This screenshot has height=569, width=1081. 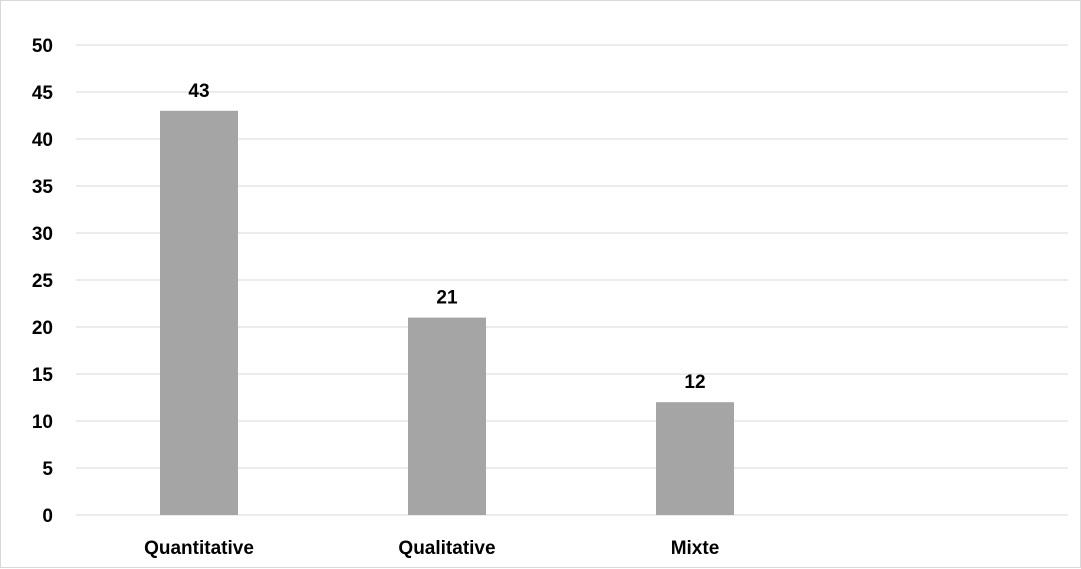 What do you see at coordinates (199, 548) in the screenshot?
I see `category-label: Quantitative` at bounding box center [199, 548].